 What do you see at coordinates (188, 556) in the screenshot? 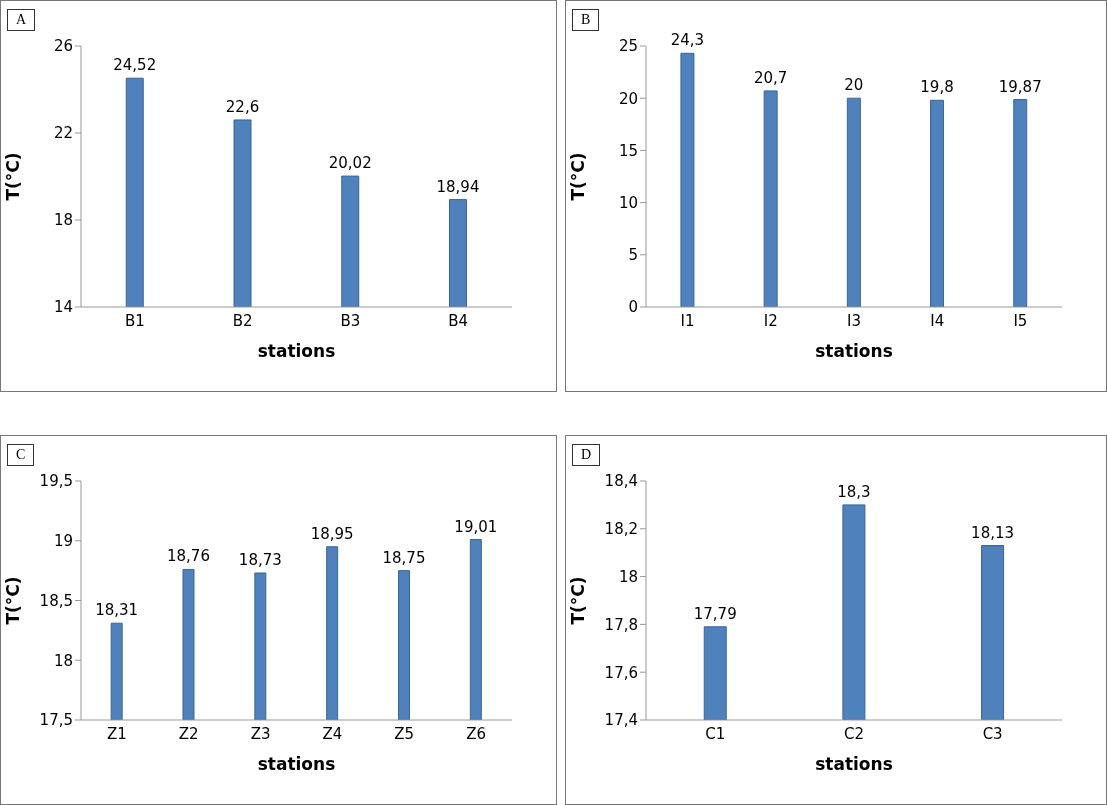
I see `data-label: 18,76` at bounding box center [188, 556].